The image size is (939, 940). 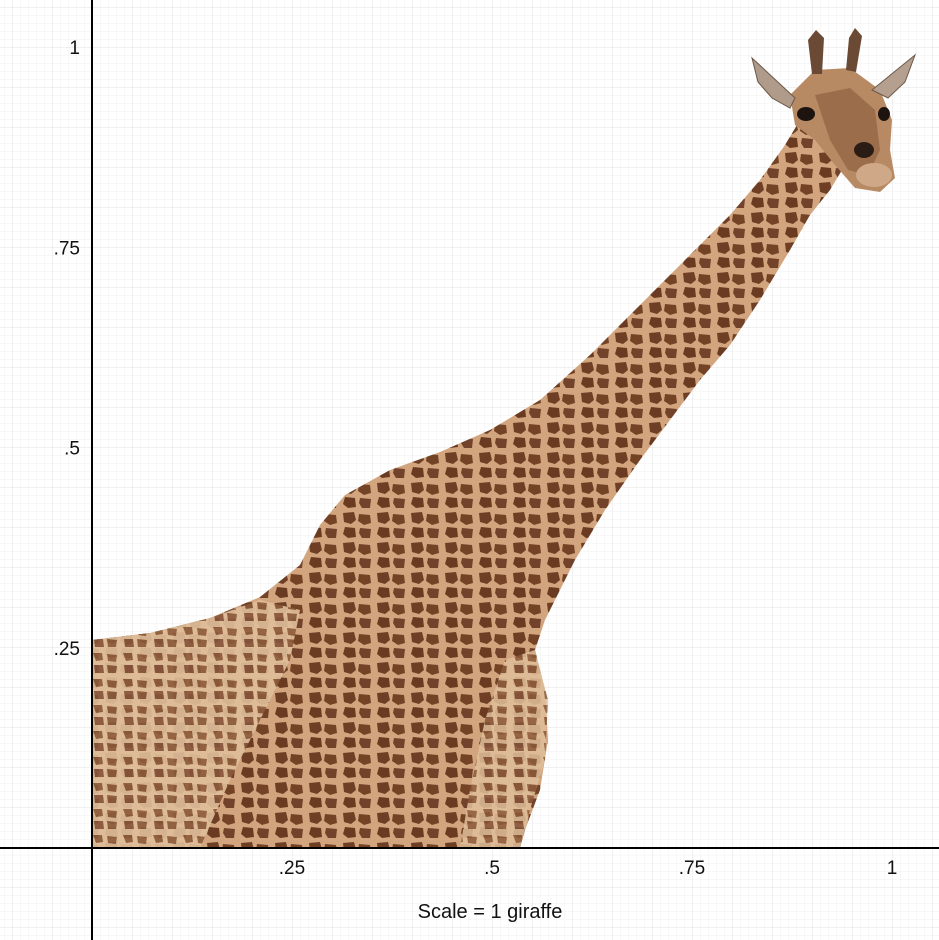 What do you see at coordinates (816, 52) in the screenshot?
I see `giraffe-horn-left` at bounding box center [816, 52].